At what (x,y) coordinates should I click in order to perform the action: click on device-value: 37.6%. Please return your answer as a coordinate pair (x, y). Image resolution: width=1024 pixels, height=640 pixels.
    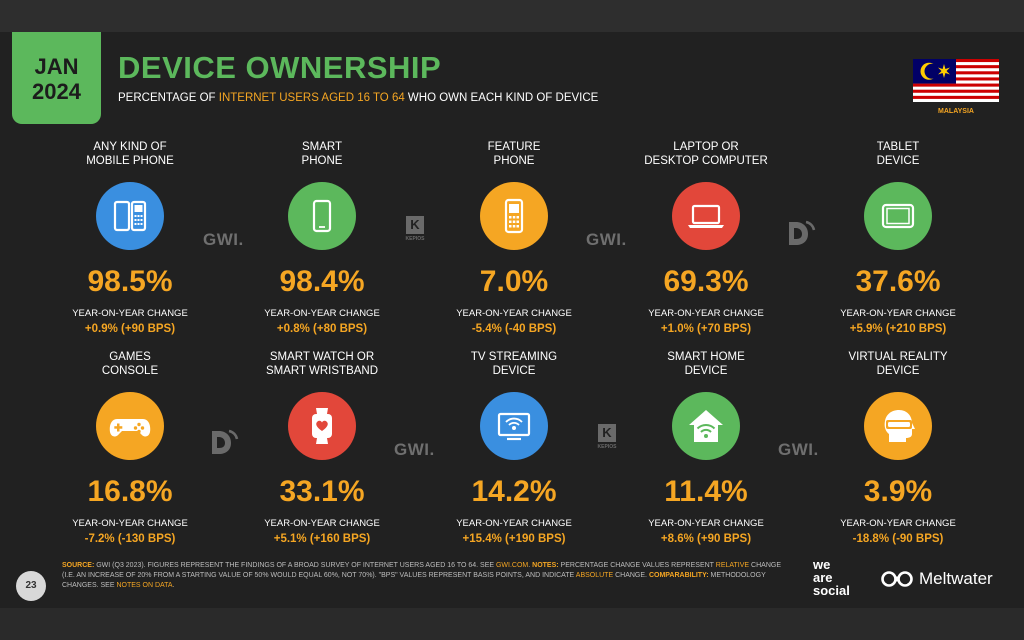
    Looking at the image, I should click on (898, 281).